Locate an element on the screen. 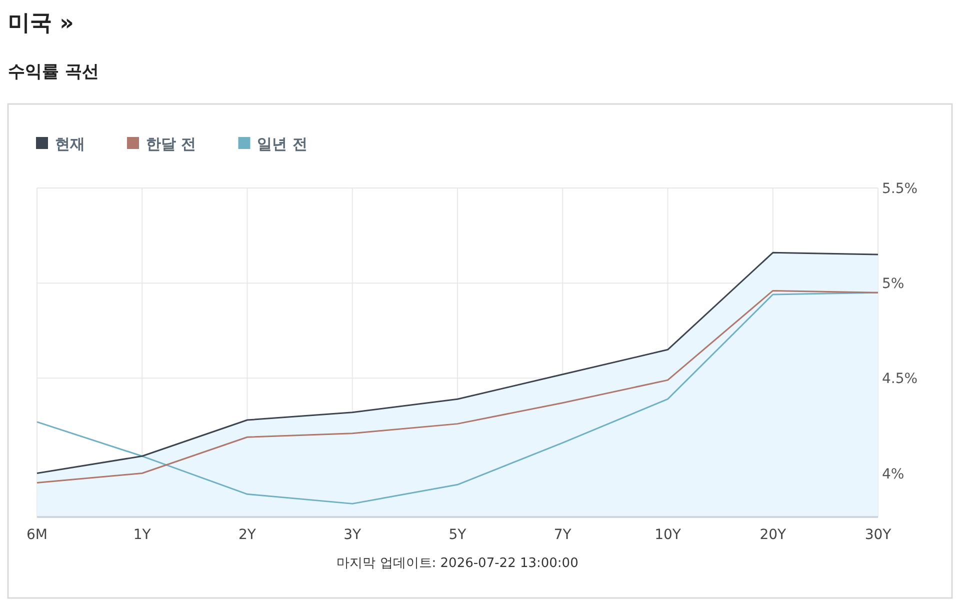 The image size is (960, 601). chart-title: 미국 » is located at coordinates (41, 23).